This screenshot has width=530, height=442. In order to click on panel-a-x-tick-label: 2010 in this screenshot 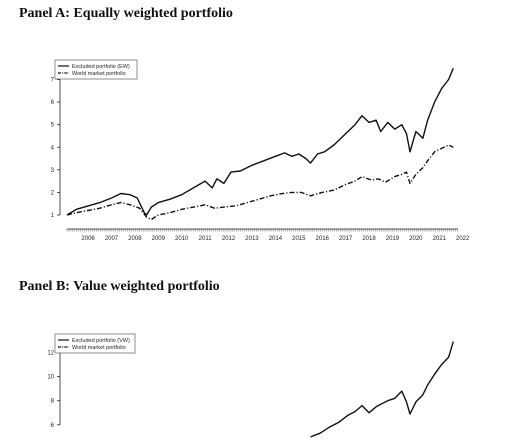, I will do `click(182, 239)`.